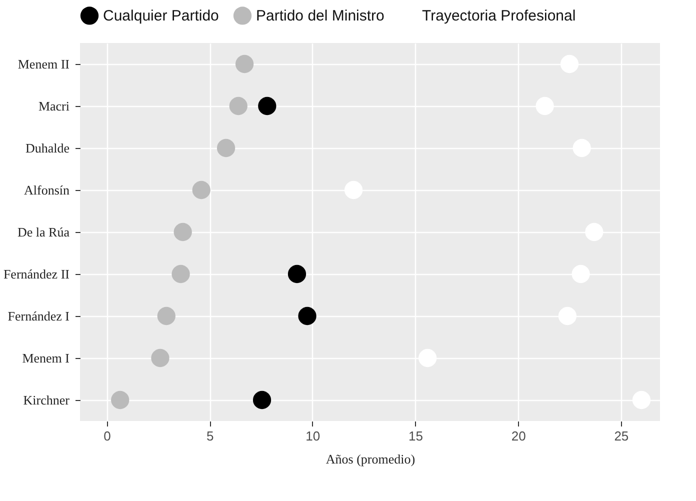 The height and width of the screenshot is (501, 696). What do you see at coordinates (313, 436) in the screenshot?
I see `x-tick-label: 10` at bounding box center [313, 436].